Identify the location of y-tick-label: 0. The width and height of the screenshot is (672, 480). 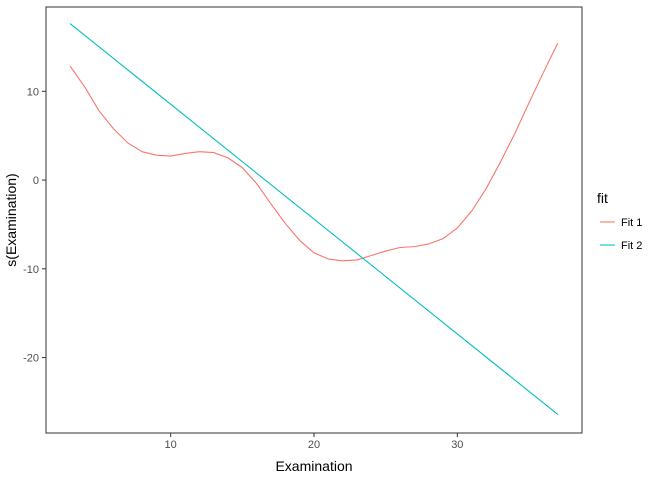
(36, 181).